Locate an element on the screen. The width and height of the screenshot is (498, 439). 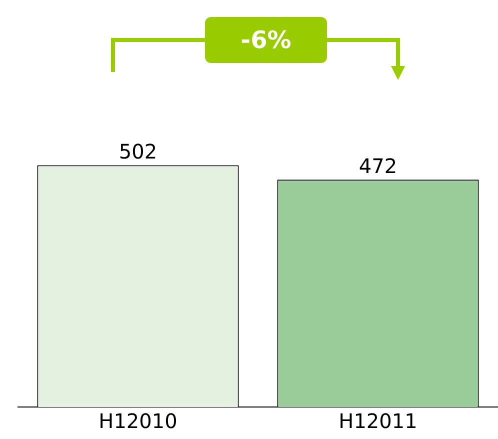
data-label: 502 is located at coordinates (138, 151).